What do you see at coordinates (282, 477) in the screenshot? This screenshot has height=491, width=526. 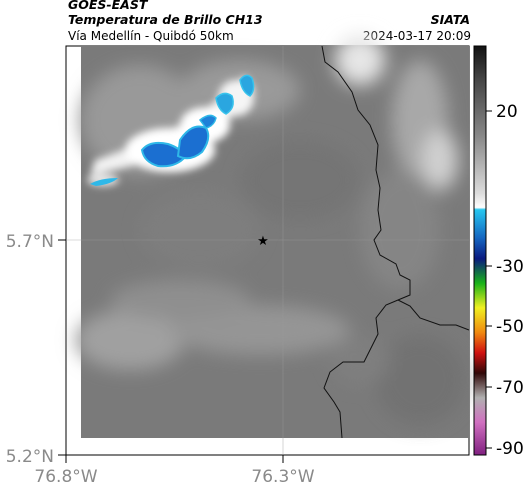 I see `lon-tick-label: 76.3°W` at bounding box center [282, 477].